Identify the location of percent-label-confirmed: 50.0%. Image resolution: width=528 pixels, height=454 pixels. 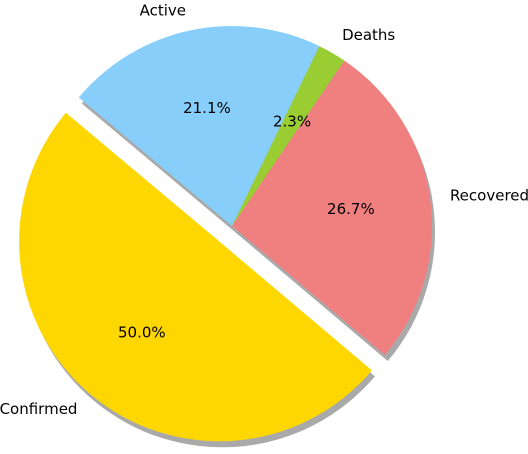
(142, 333).